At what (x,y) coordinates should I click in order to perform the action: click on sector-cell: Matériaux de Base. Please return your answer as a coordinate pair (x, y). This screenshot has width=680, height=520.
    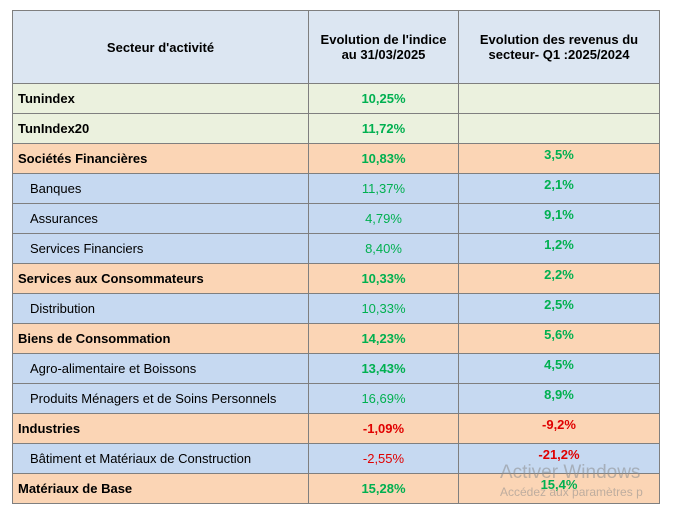
    Looking at the image, I should click on (160, 488).